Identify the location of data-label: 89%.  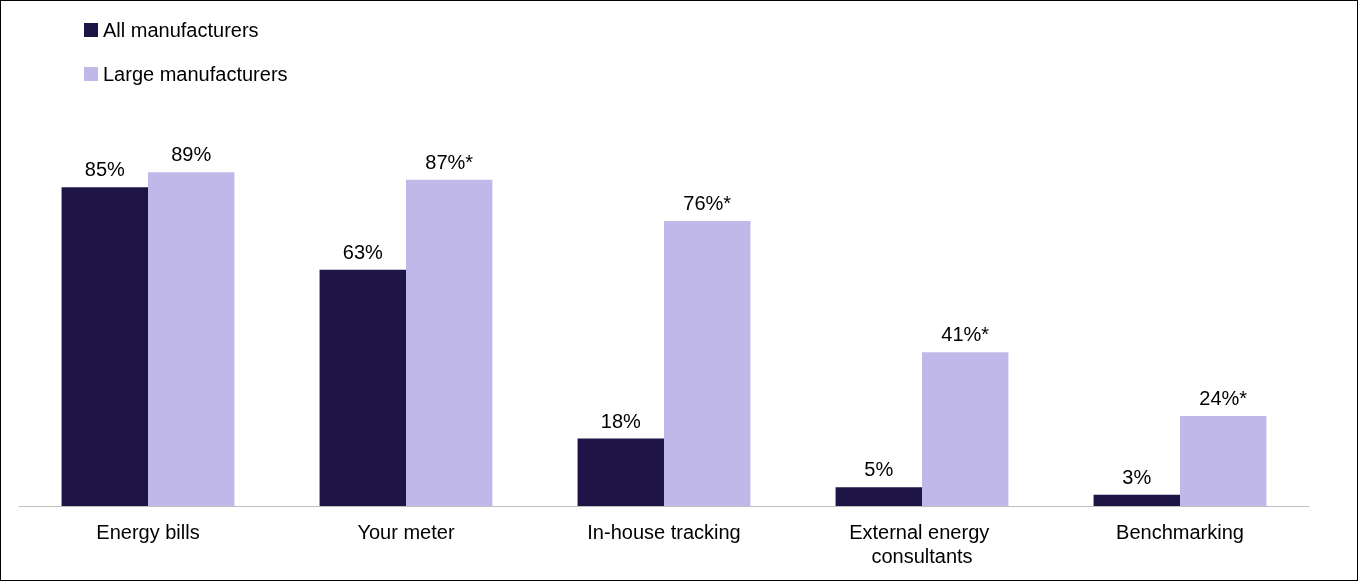
(191, 154).